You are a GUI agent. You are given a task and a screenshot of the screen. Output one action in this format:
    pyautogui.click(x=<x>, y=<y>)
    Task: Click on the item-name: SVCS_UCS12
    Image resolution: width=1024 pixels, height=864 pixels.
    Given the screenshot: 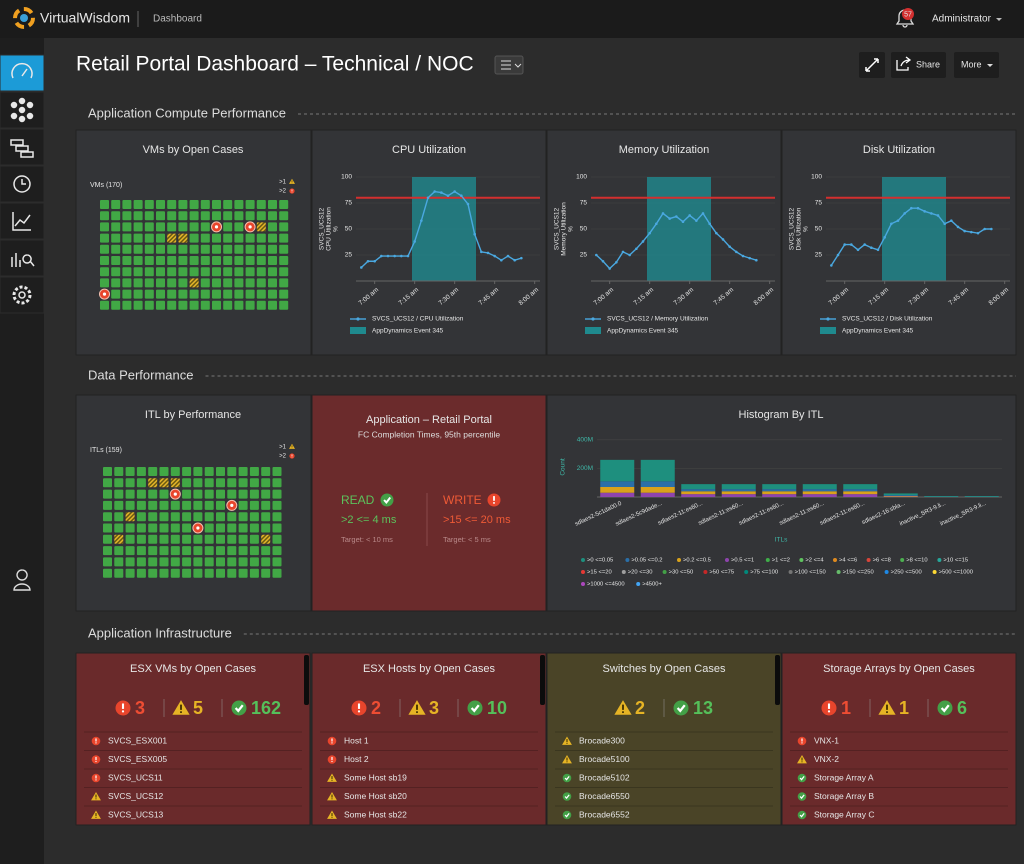 What is the action you would take?
    pyautogui.click(x=136, y=796)
    